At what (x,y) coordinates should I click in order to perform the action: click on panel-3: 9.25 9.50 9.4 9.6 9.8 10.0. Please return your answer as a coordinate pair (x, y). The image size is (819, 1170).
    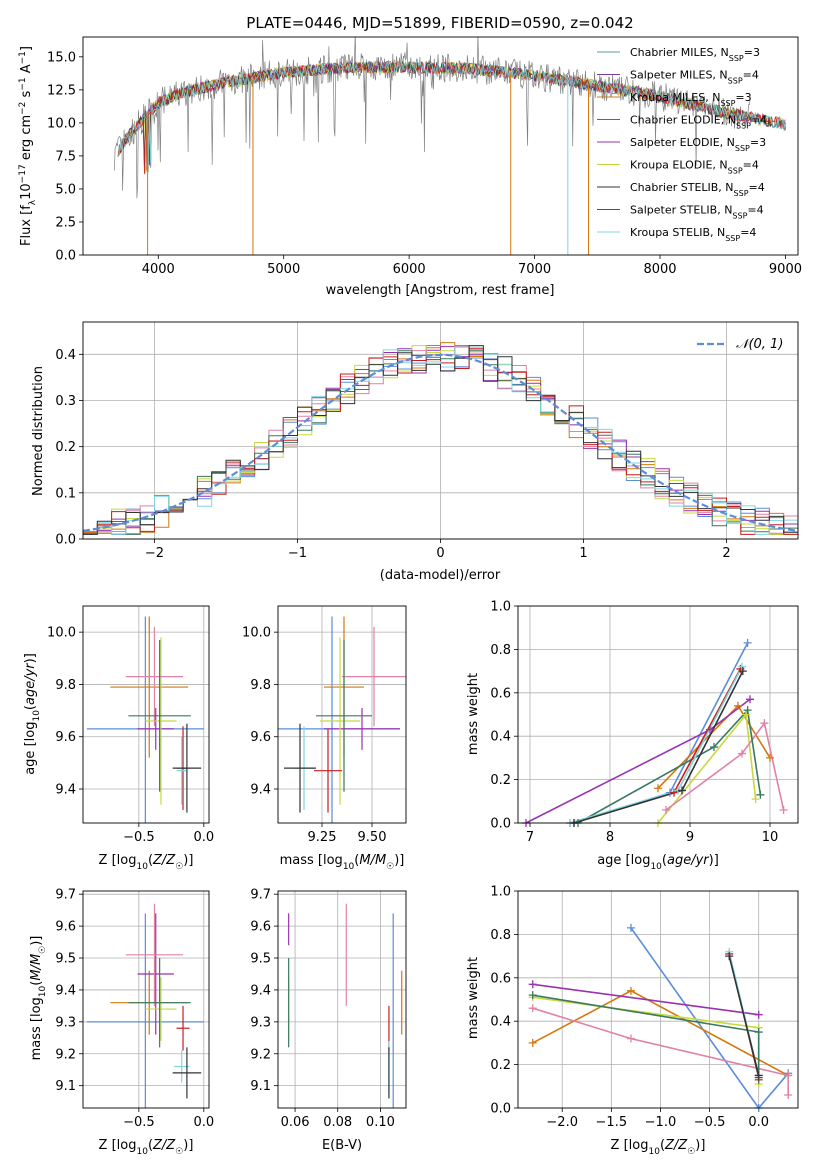
    Looking at the image, I should click on (324, 725).